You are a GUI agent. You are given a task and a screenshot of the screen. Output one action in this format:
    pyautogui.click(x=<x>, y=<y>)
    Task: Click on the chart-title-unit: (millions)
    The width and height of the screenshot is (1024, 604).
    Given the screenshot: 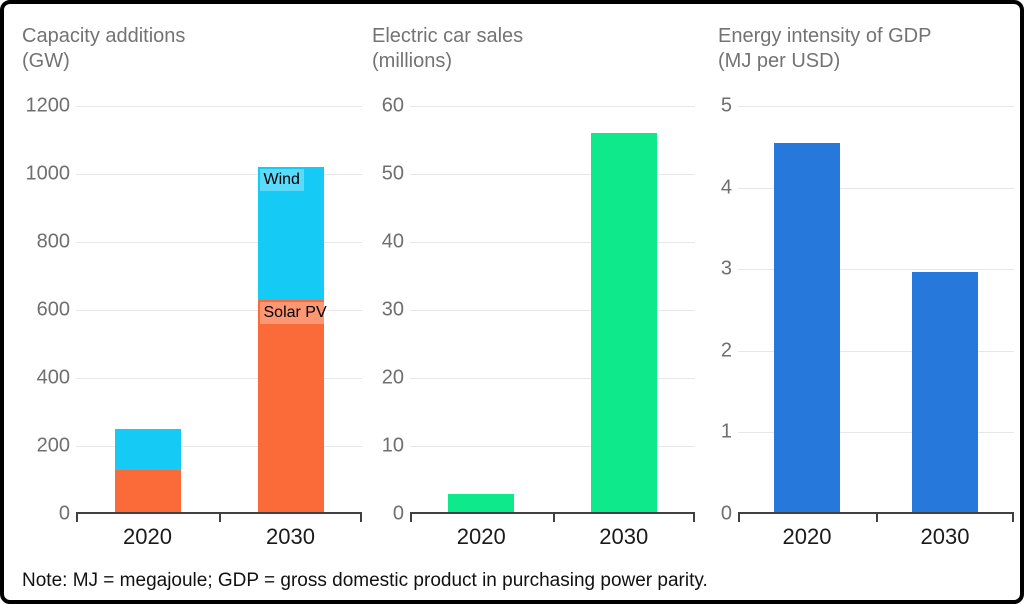 What is the action you would take?
    pyautogui.click(x=412, y=61)
    